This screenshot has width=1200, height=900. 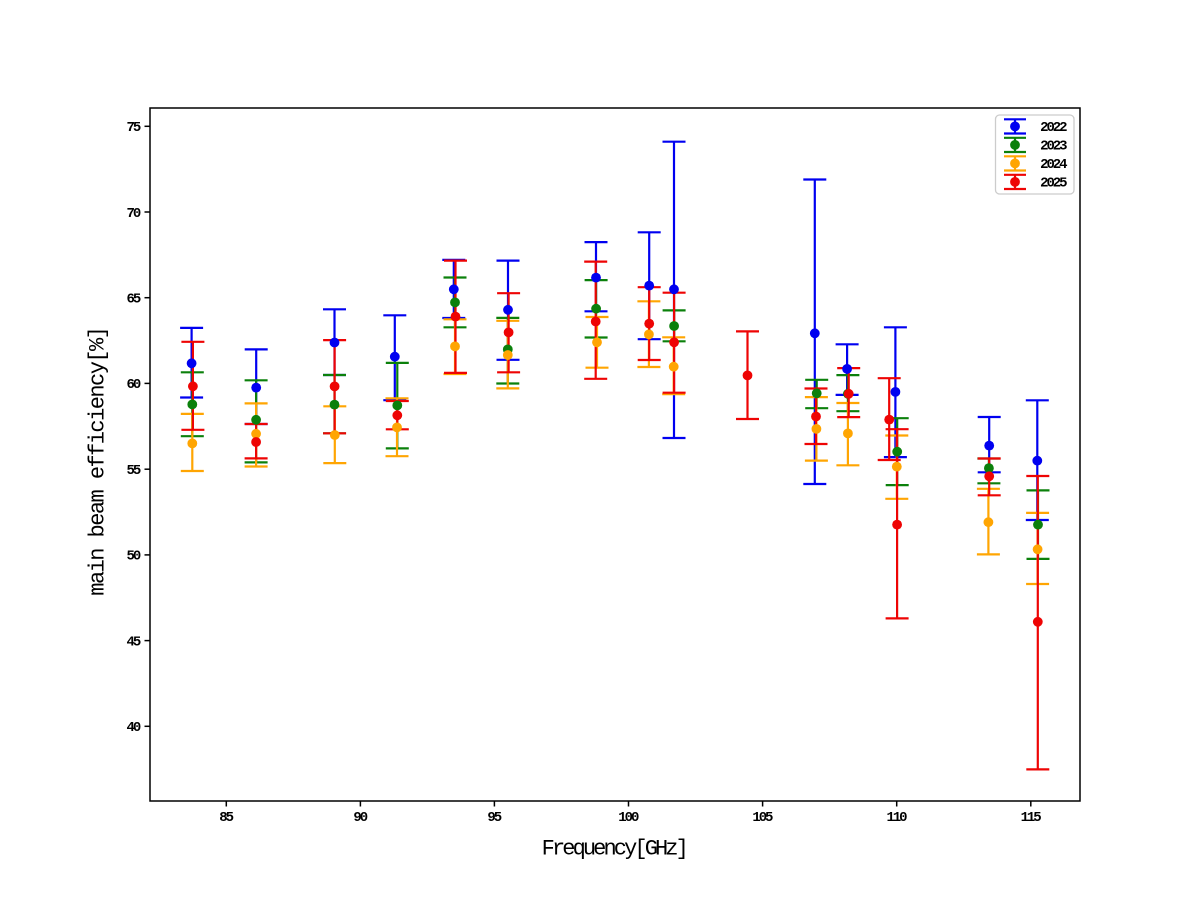 I want to click on svg-text: 75, so click(x=133, y=128).